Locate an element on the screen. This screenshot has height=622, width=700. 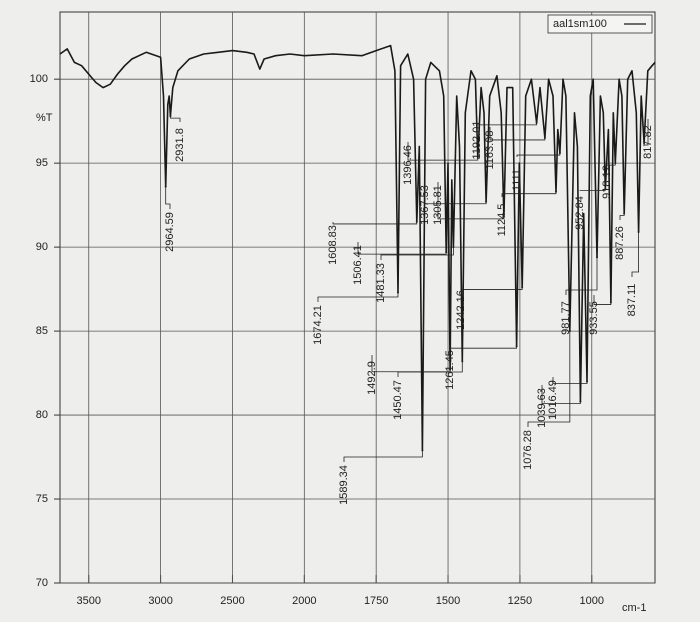
x-tick-label: 1250 is located at coordinates (520, 601).